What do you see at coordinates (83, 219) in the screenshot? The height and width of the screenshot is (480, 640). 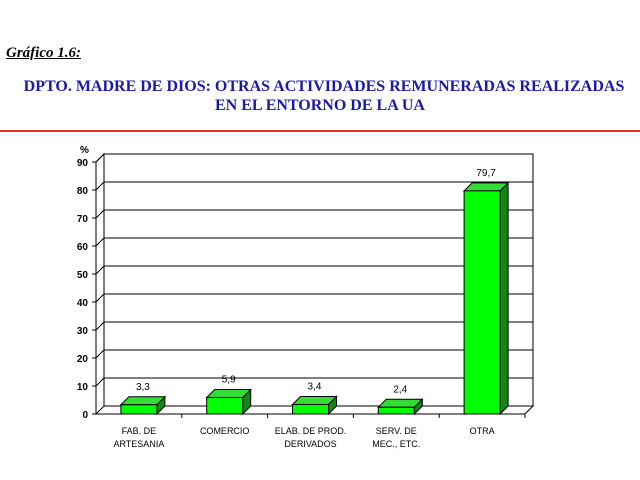 I see `y-tick-label: 70` at bounding box center [83, 219].